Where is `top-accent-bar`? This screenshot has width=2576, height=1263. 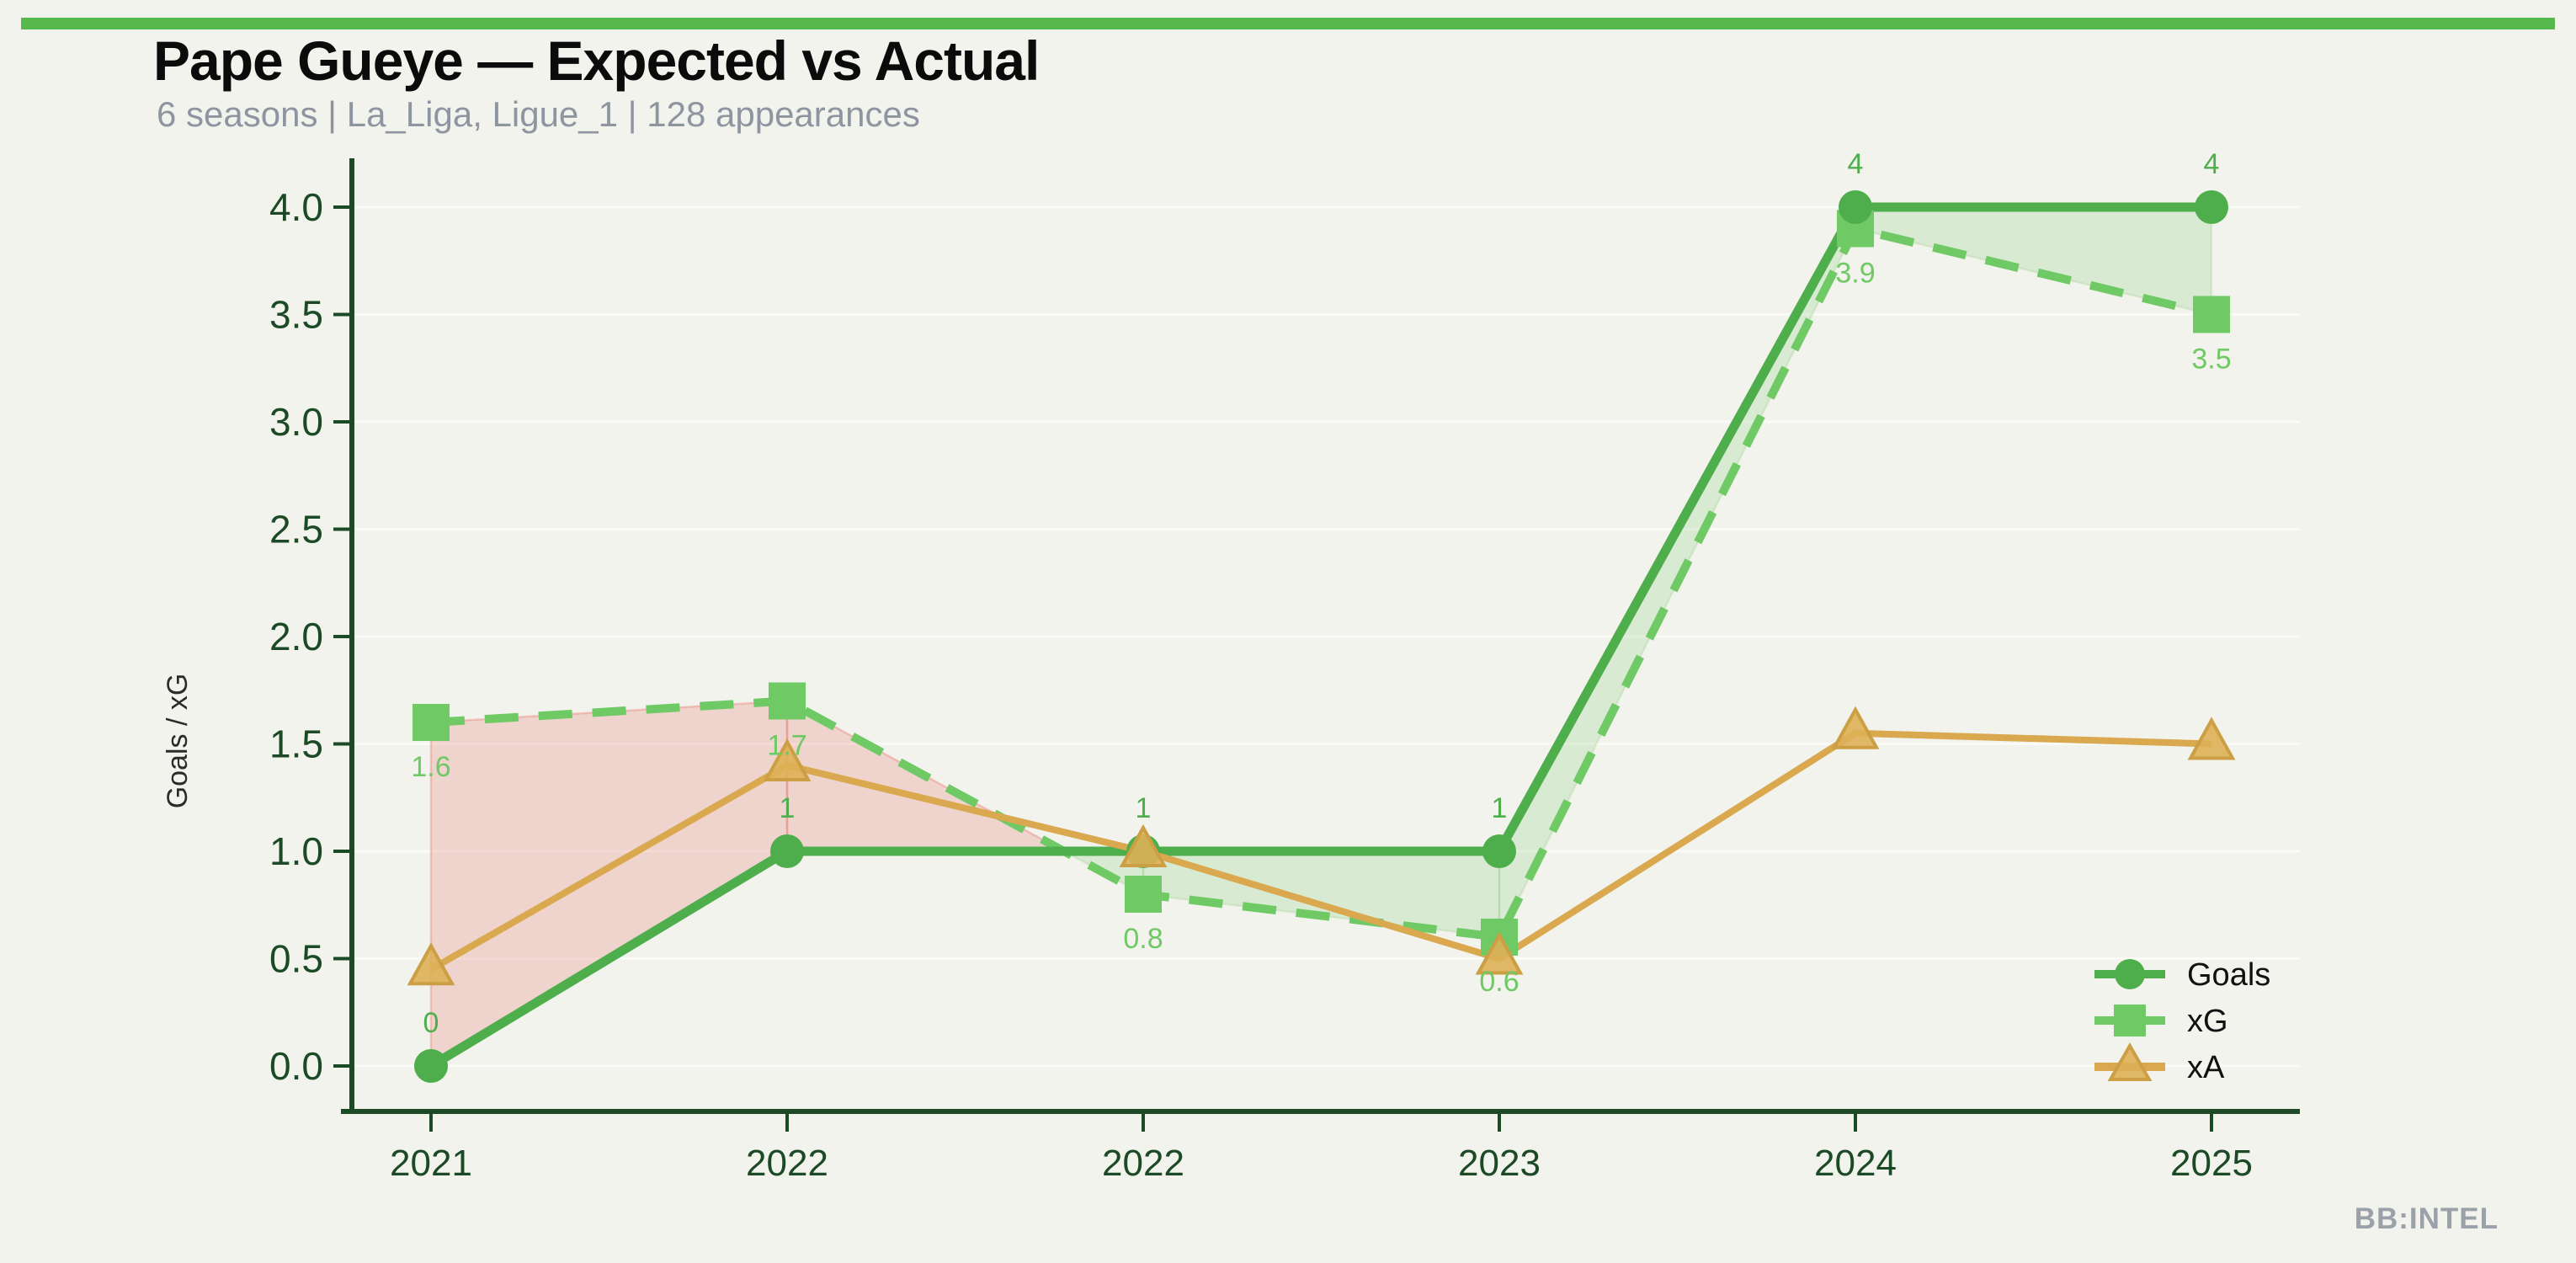
top-accent-bar is located at coordinates (1288, 23).